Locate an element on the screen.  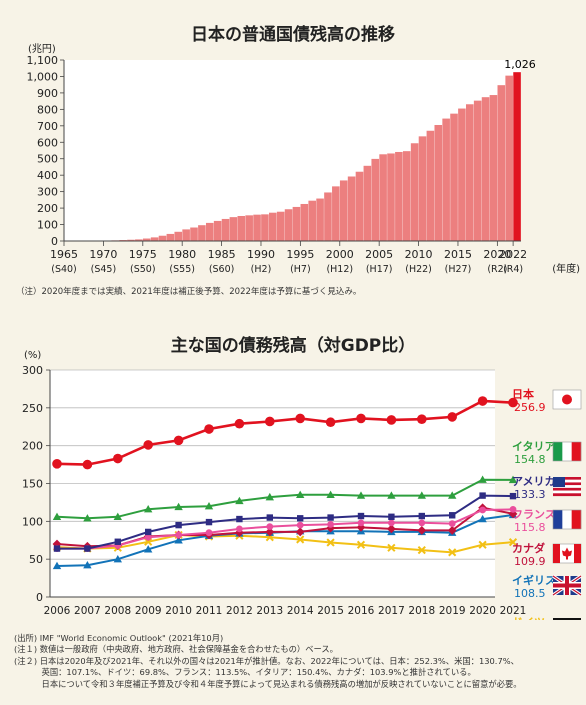
series-name-label: イタリア is located at coordinates (534, 446).